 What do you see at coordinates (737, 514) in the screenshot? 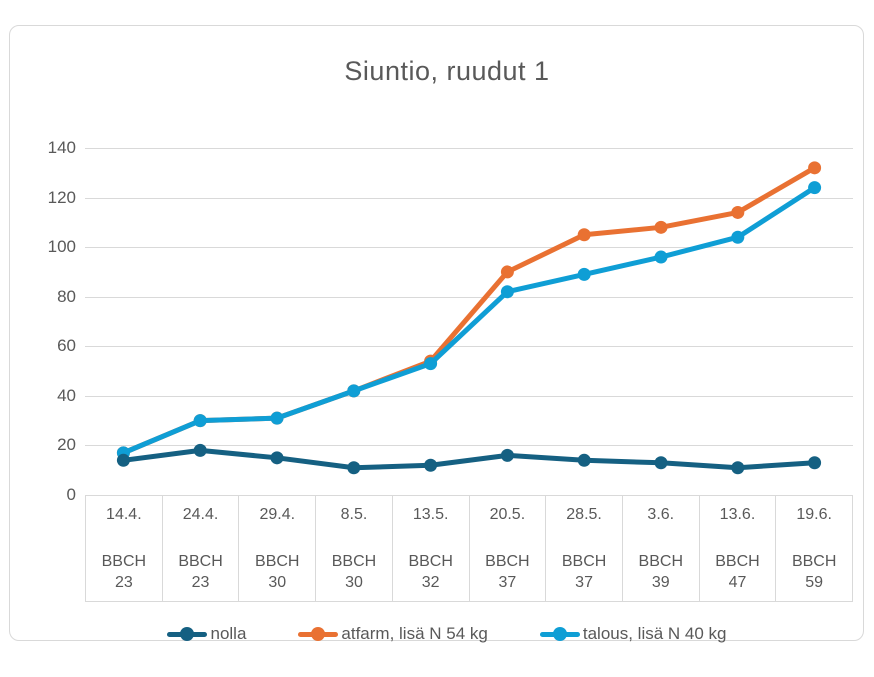
I see `date-label: 13.6.` at bounding box center [737, 514].